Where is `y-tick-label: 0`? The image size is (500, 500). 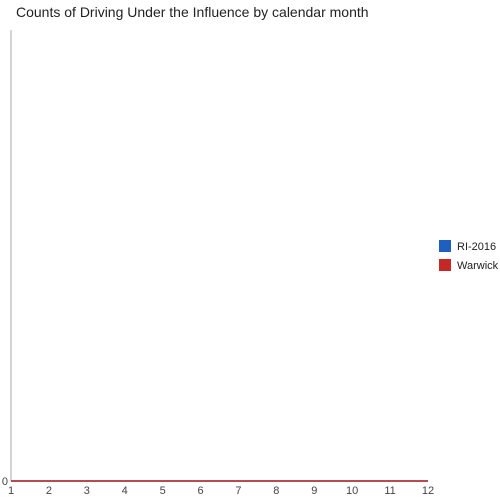
y-tick-label: 0 is located at coordinates (5, 482).